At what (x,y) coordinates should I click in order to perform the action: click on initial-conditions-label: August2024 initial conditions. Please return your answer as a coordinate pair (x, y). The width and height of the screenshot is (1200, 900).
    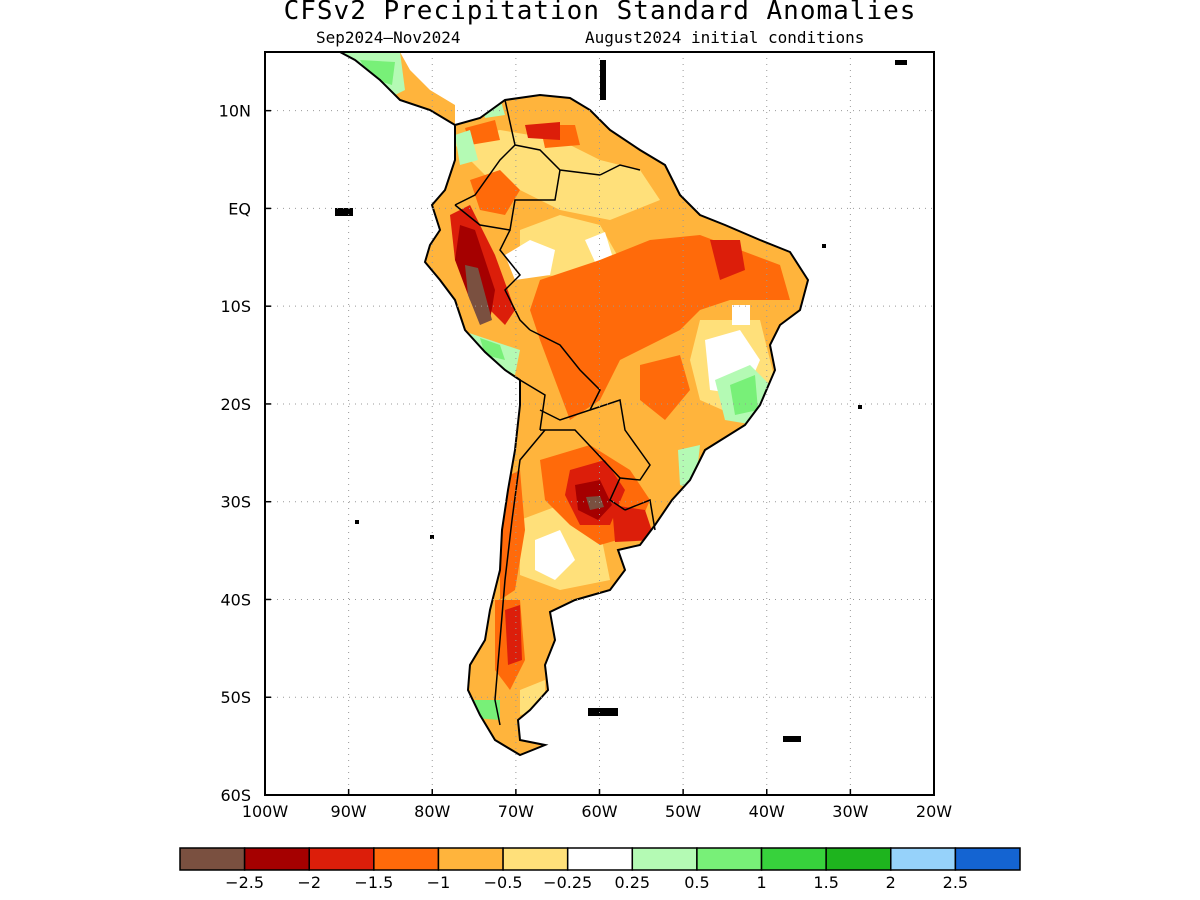
    Looking at the image, I should click on (725, 37).